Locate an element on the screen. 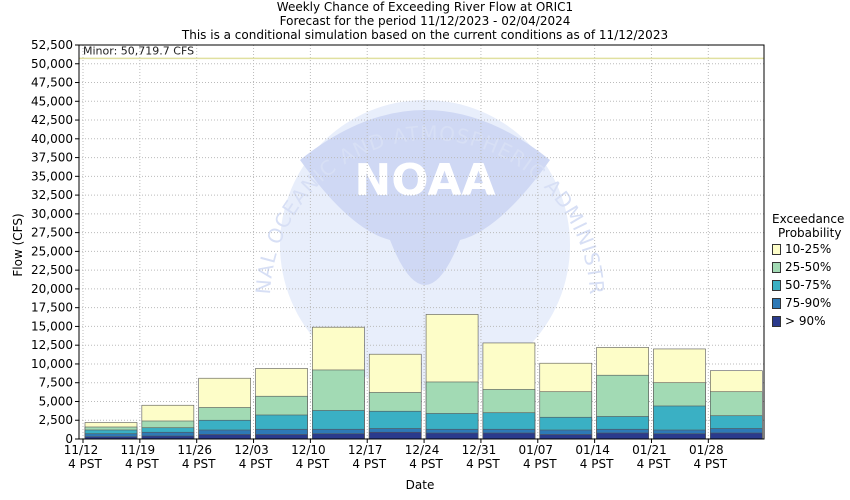  legend-item: > 90% is located at coordinates (811, 321).